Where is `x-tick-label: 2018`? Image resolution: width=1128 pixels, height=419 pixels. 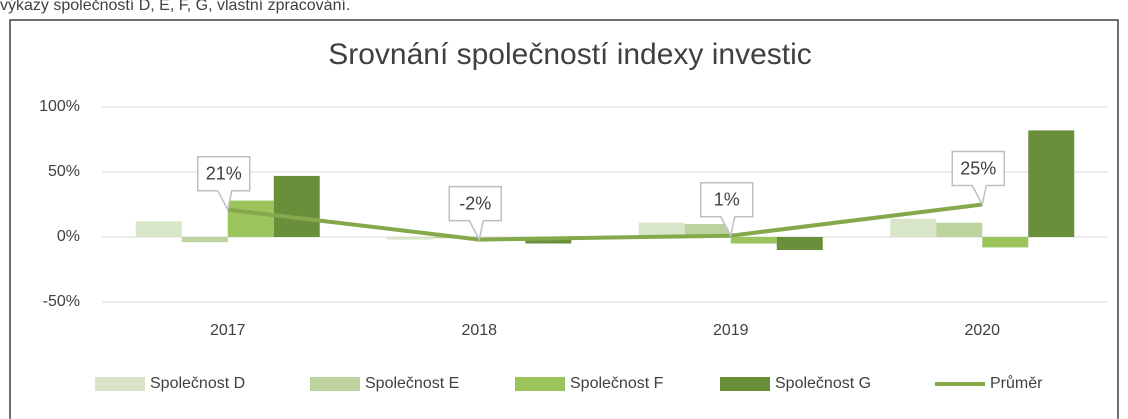 x-tick-label: 2018 is located at coordinates (479, 330).